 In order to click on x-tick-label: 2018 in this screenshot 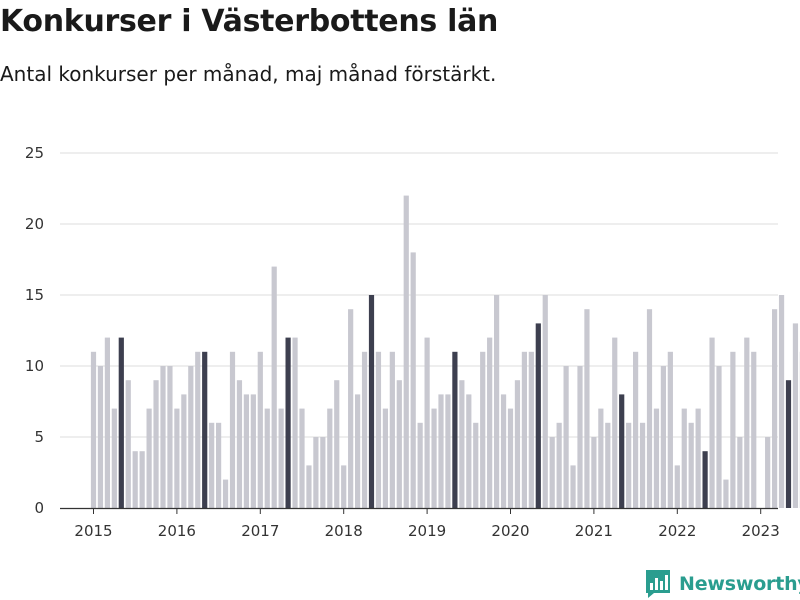, I will do `click(344, 531)`.